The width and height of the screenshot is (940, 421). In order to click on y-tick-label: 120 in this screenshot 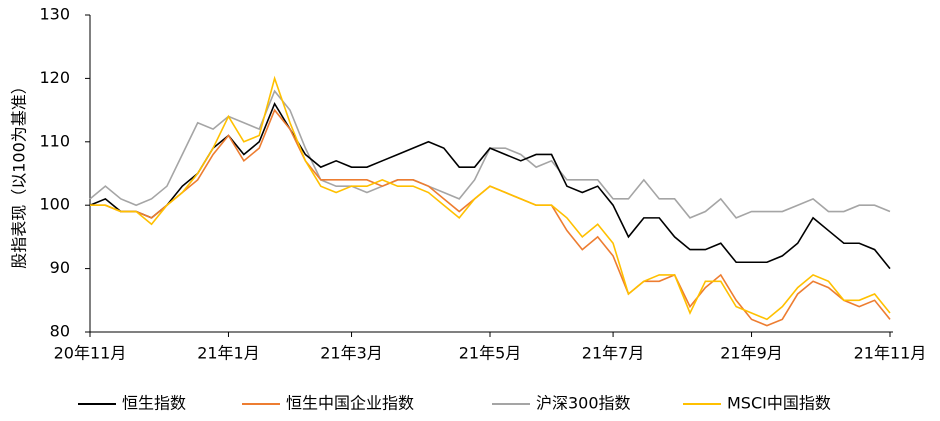, I will do `click(54, 77)`.